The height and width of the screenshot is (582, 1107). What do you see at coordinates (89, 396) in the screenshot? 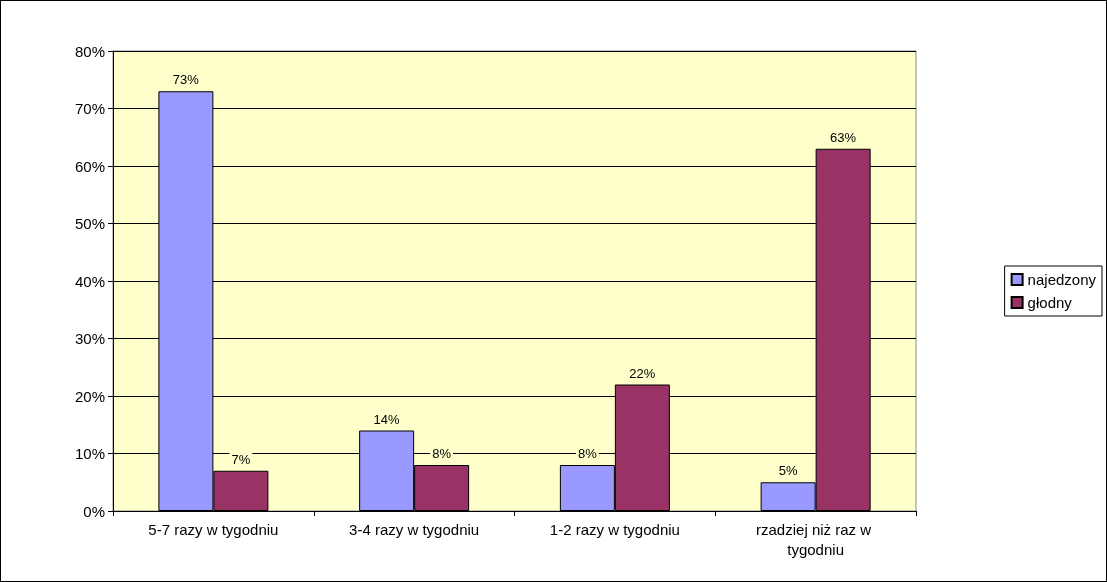
I see `y-tick-label: 20%` at bounding box center [89, 396].